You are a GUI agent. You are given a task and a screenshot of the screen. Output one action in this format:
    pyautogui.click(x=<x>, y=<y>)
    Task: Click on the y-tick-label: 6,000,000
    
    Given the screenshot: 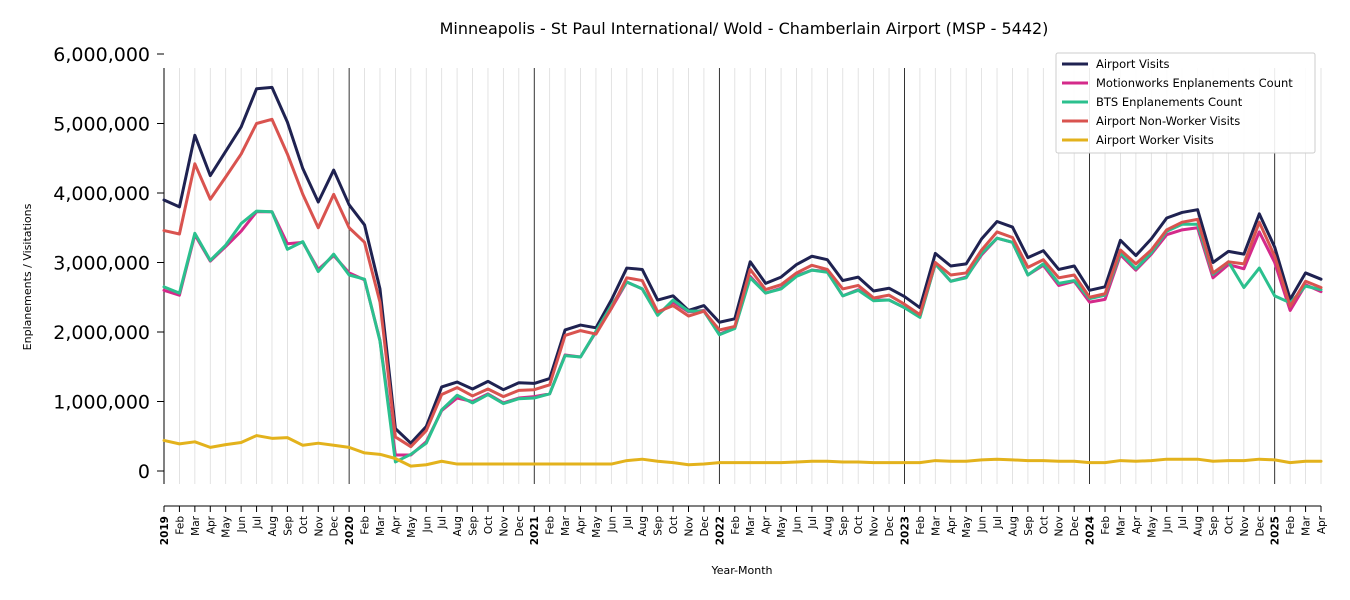 What is the action you would take?
    pyautogui.click(x=101, y=55)
    